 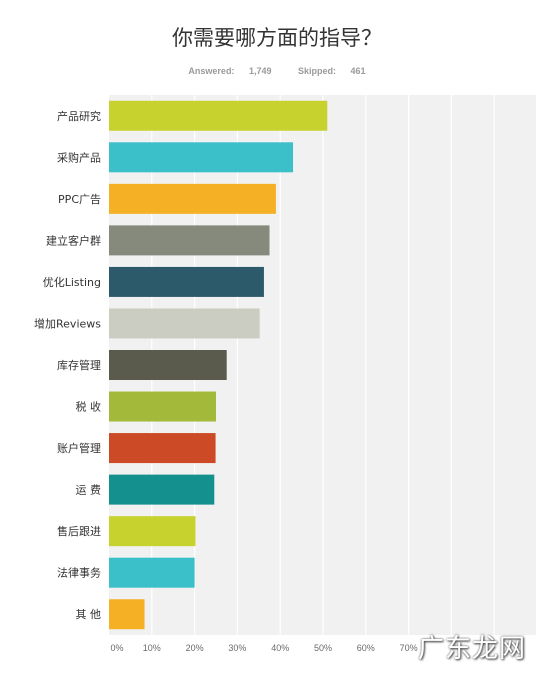 What do you see at coordinates (277, 71) in the screenshot?
I see `response-stats: Answered: 1,749 Skipped: 461` at bounding box center [277, 71].